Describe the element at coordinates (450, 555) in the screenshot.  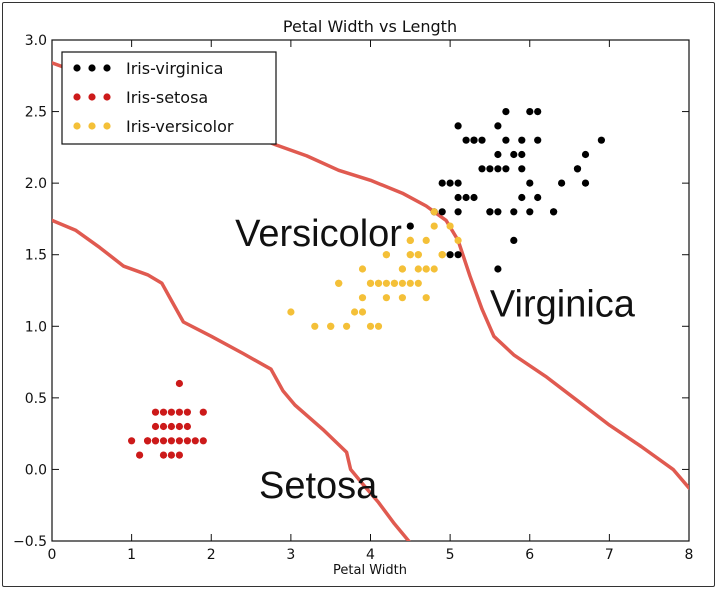
I see `x-tick-label: 5` at that location.